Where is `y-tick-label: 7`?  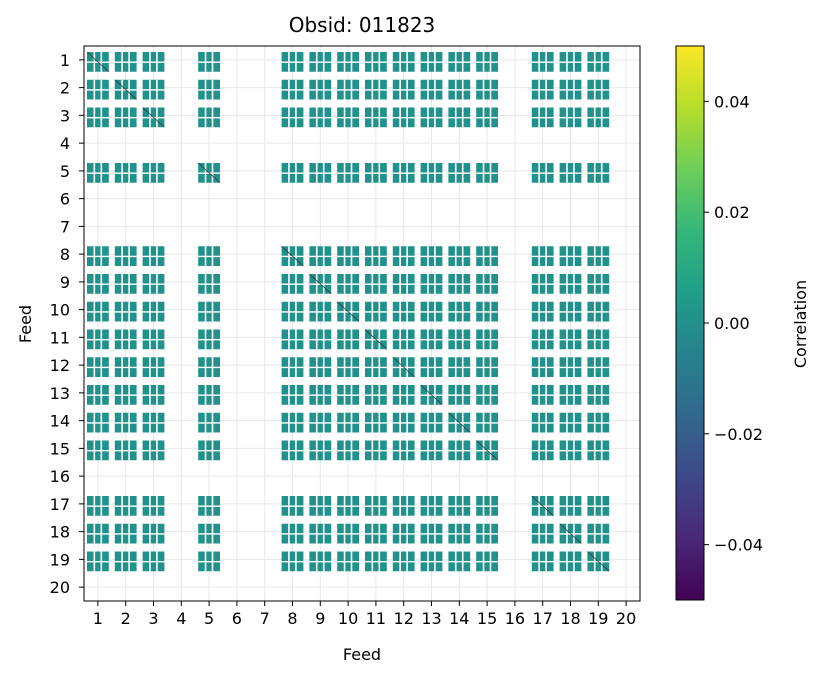 y-tick-label: 7 is located at coordinates (65, 226).